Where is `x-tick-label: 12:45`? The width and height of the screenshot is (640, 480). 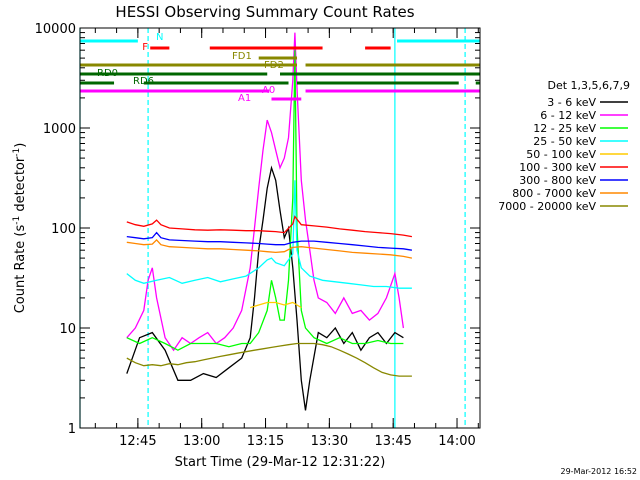
x-tick-label: 12:45 is located at coordinates (137, 441).